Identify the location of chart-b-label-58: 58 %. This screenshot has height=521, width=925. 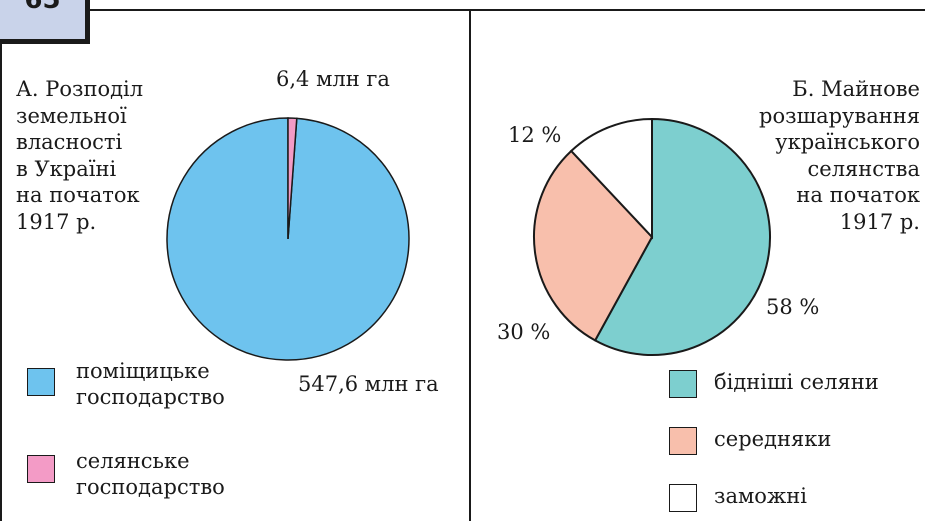
(793, 307).